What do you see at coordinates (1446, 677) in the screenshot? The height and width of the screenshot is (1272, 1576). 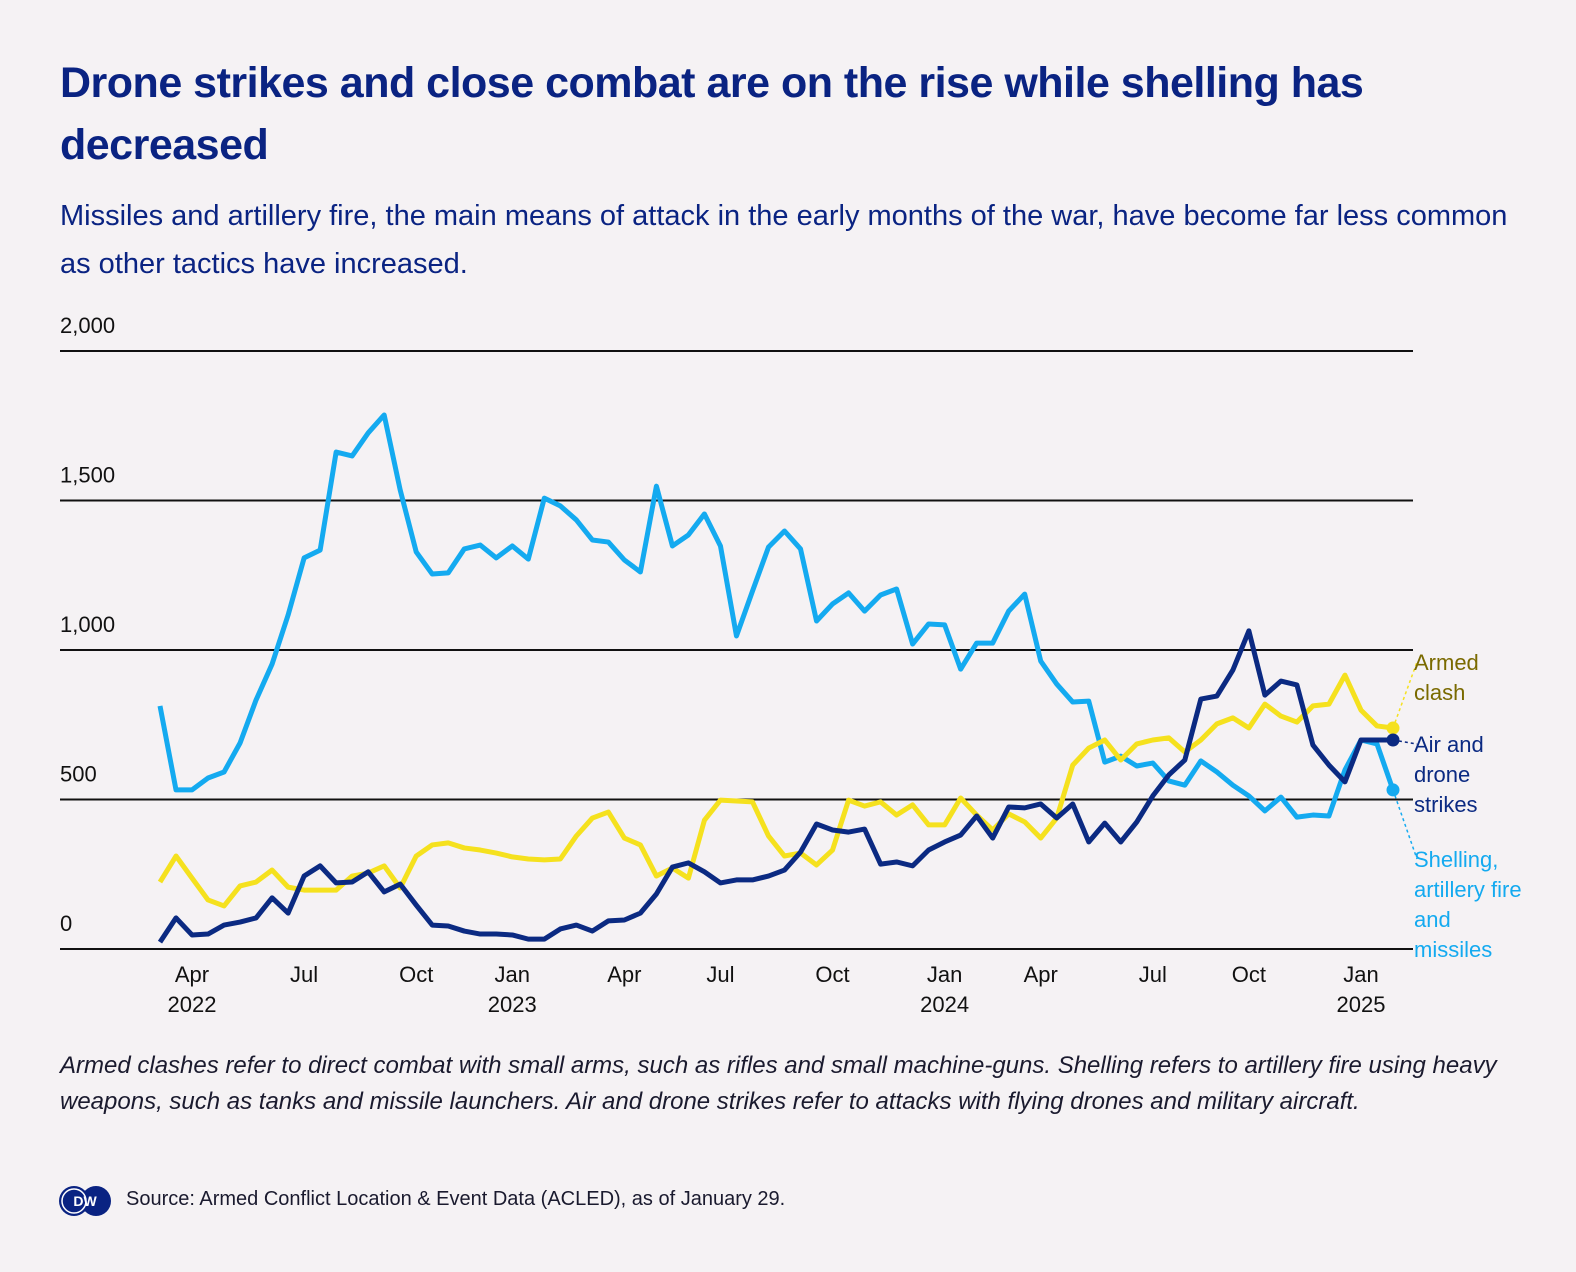 I see `series-label: Armed clash` at bounding box center [1446, 677].